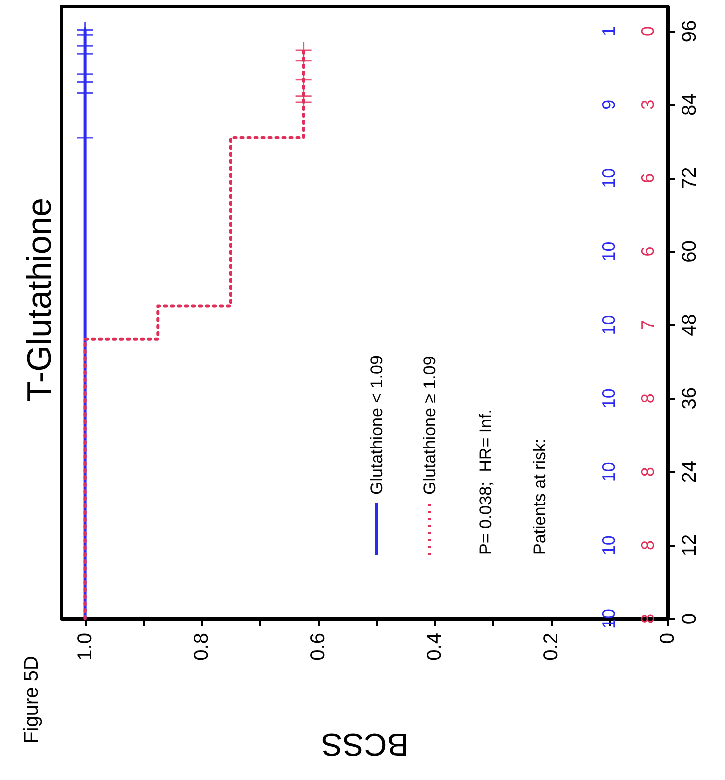  I want to click on x-tick-label: 0, so click(668, 638).